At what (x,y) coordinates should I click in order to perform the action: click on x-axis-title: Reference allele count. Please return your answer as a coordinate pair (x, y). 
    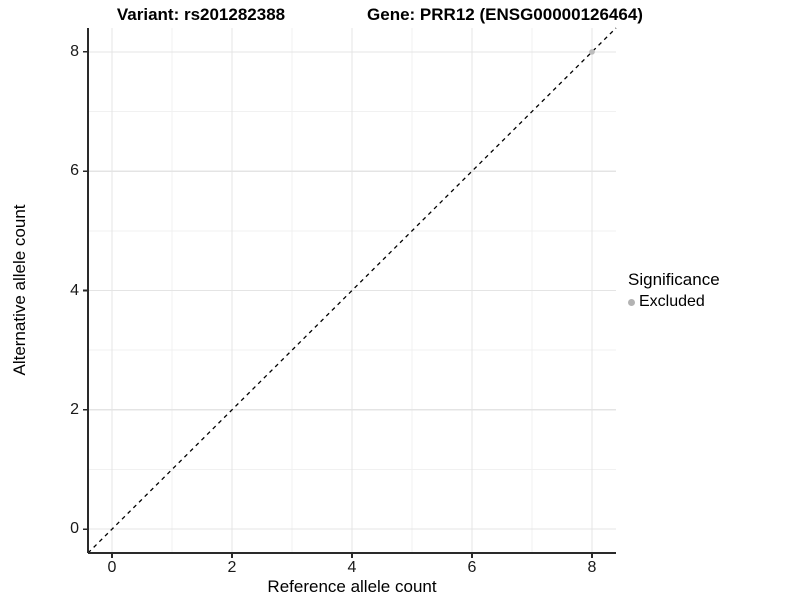
    Looking at the image, I should click on (352, 586).